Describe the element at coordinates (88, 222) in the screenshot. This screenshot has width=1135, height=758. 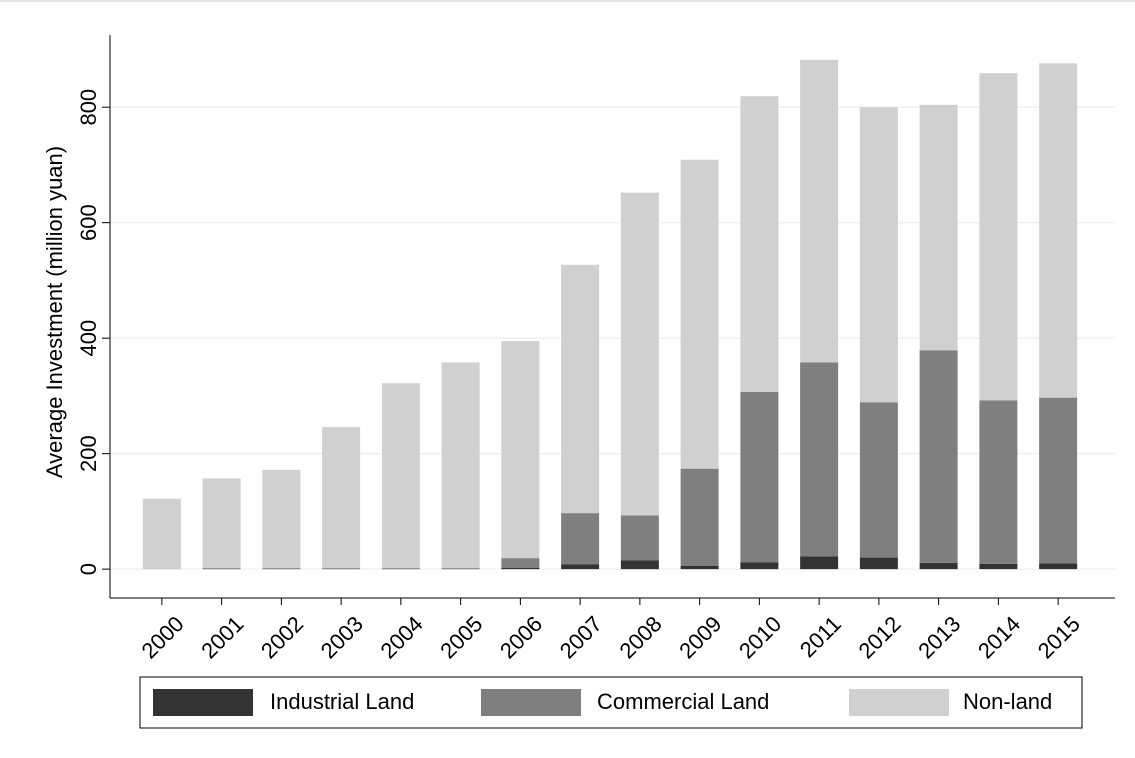
I see `y-tick-label: 600` at that location.